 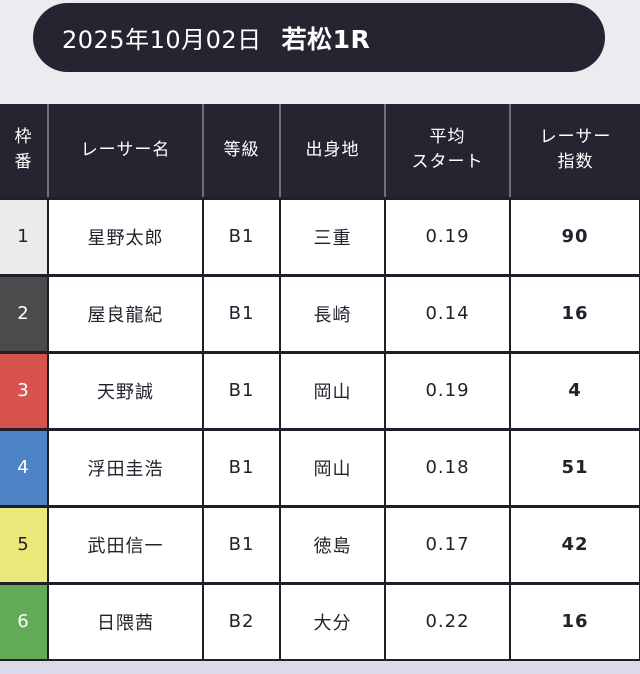 I want to click on table-header-row: 枠 番 レーサー名 等級 出身地 平均 スタート レーサー 指数, so click(x=320, y=151).